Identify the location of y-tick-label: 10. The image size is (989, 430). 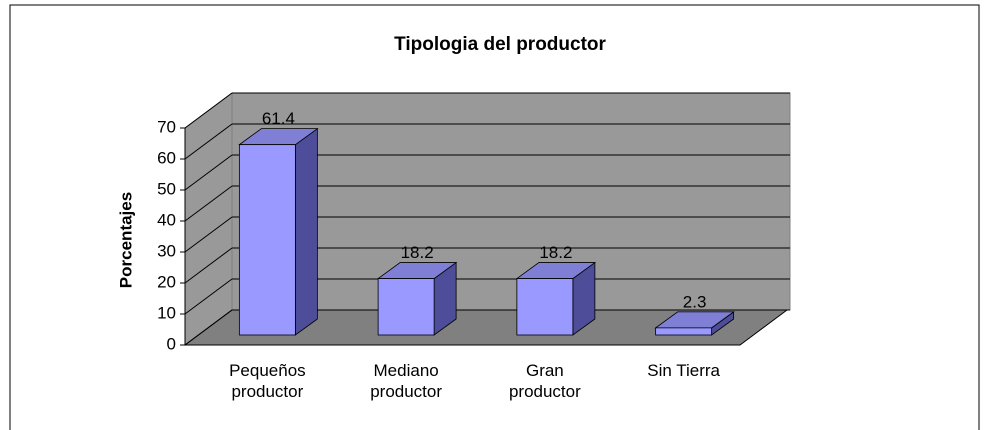
(166, 312).